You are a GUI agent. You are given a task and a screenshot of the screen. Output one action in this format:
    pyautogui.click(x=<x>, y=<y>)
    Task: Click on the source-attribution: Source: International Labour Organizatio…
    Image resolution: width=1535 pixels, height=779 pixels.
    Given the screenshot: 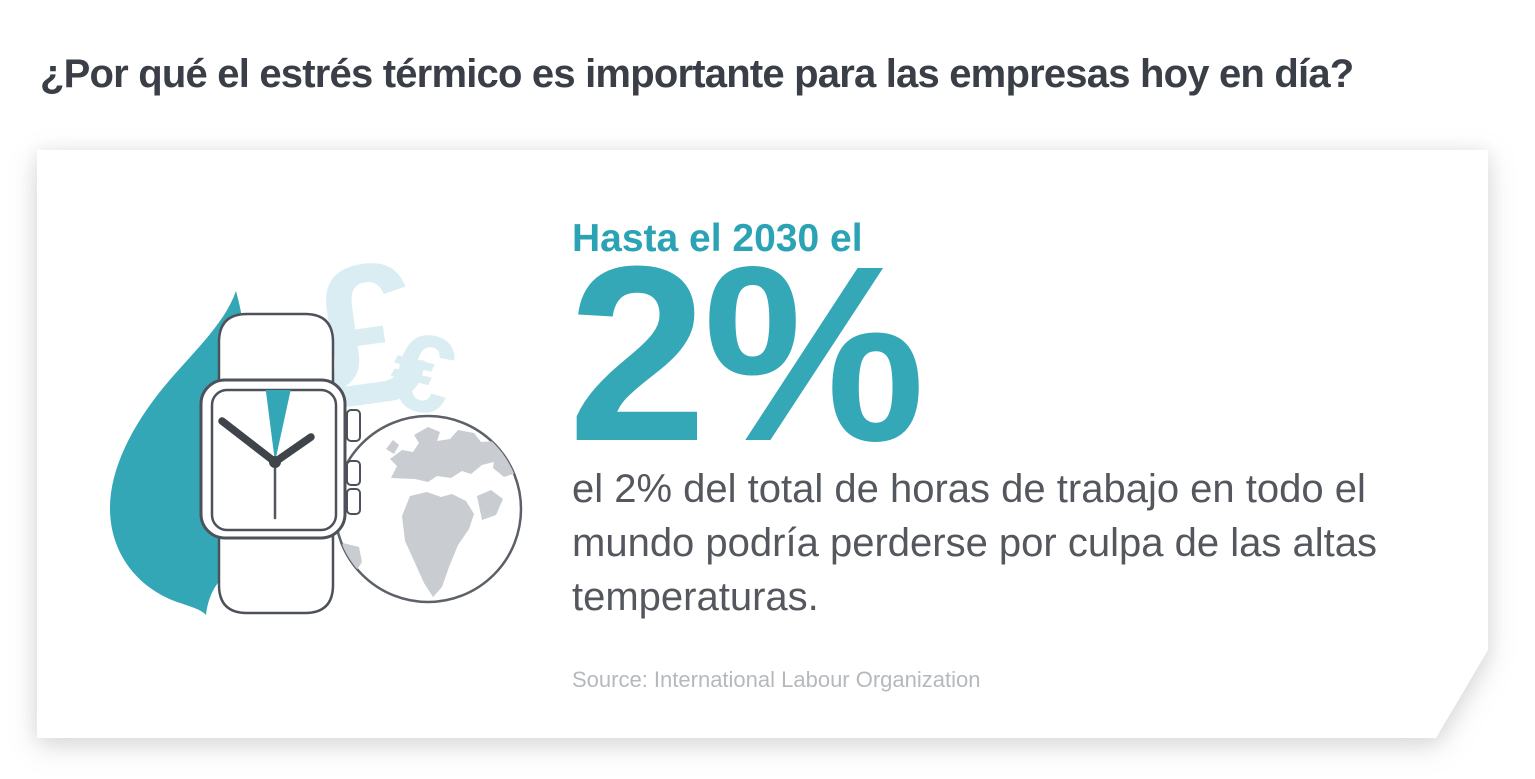 What is the action you would take?
    pyautogui.click(x=776, y=679)
    